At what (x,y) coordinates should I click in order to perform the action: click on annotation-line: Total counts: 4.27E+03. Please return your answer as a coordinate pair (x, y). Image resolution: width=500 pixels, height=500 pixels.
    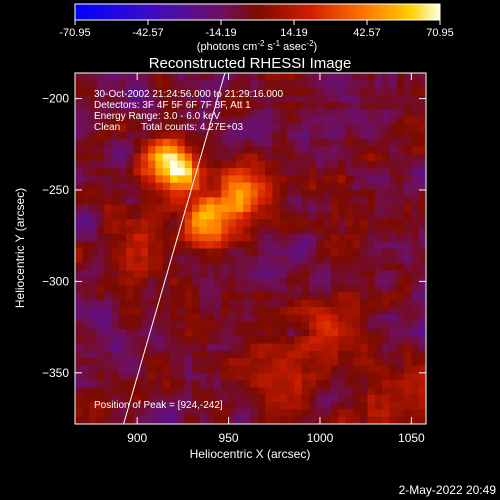
    Looking at the image, I should click on (192, 127).